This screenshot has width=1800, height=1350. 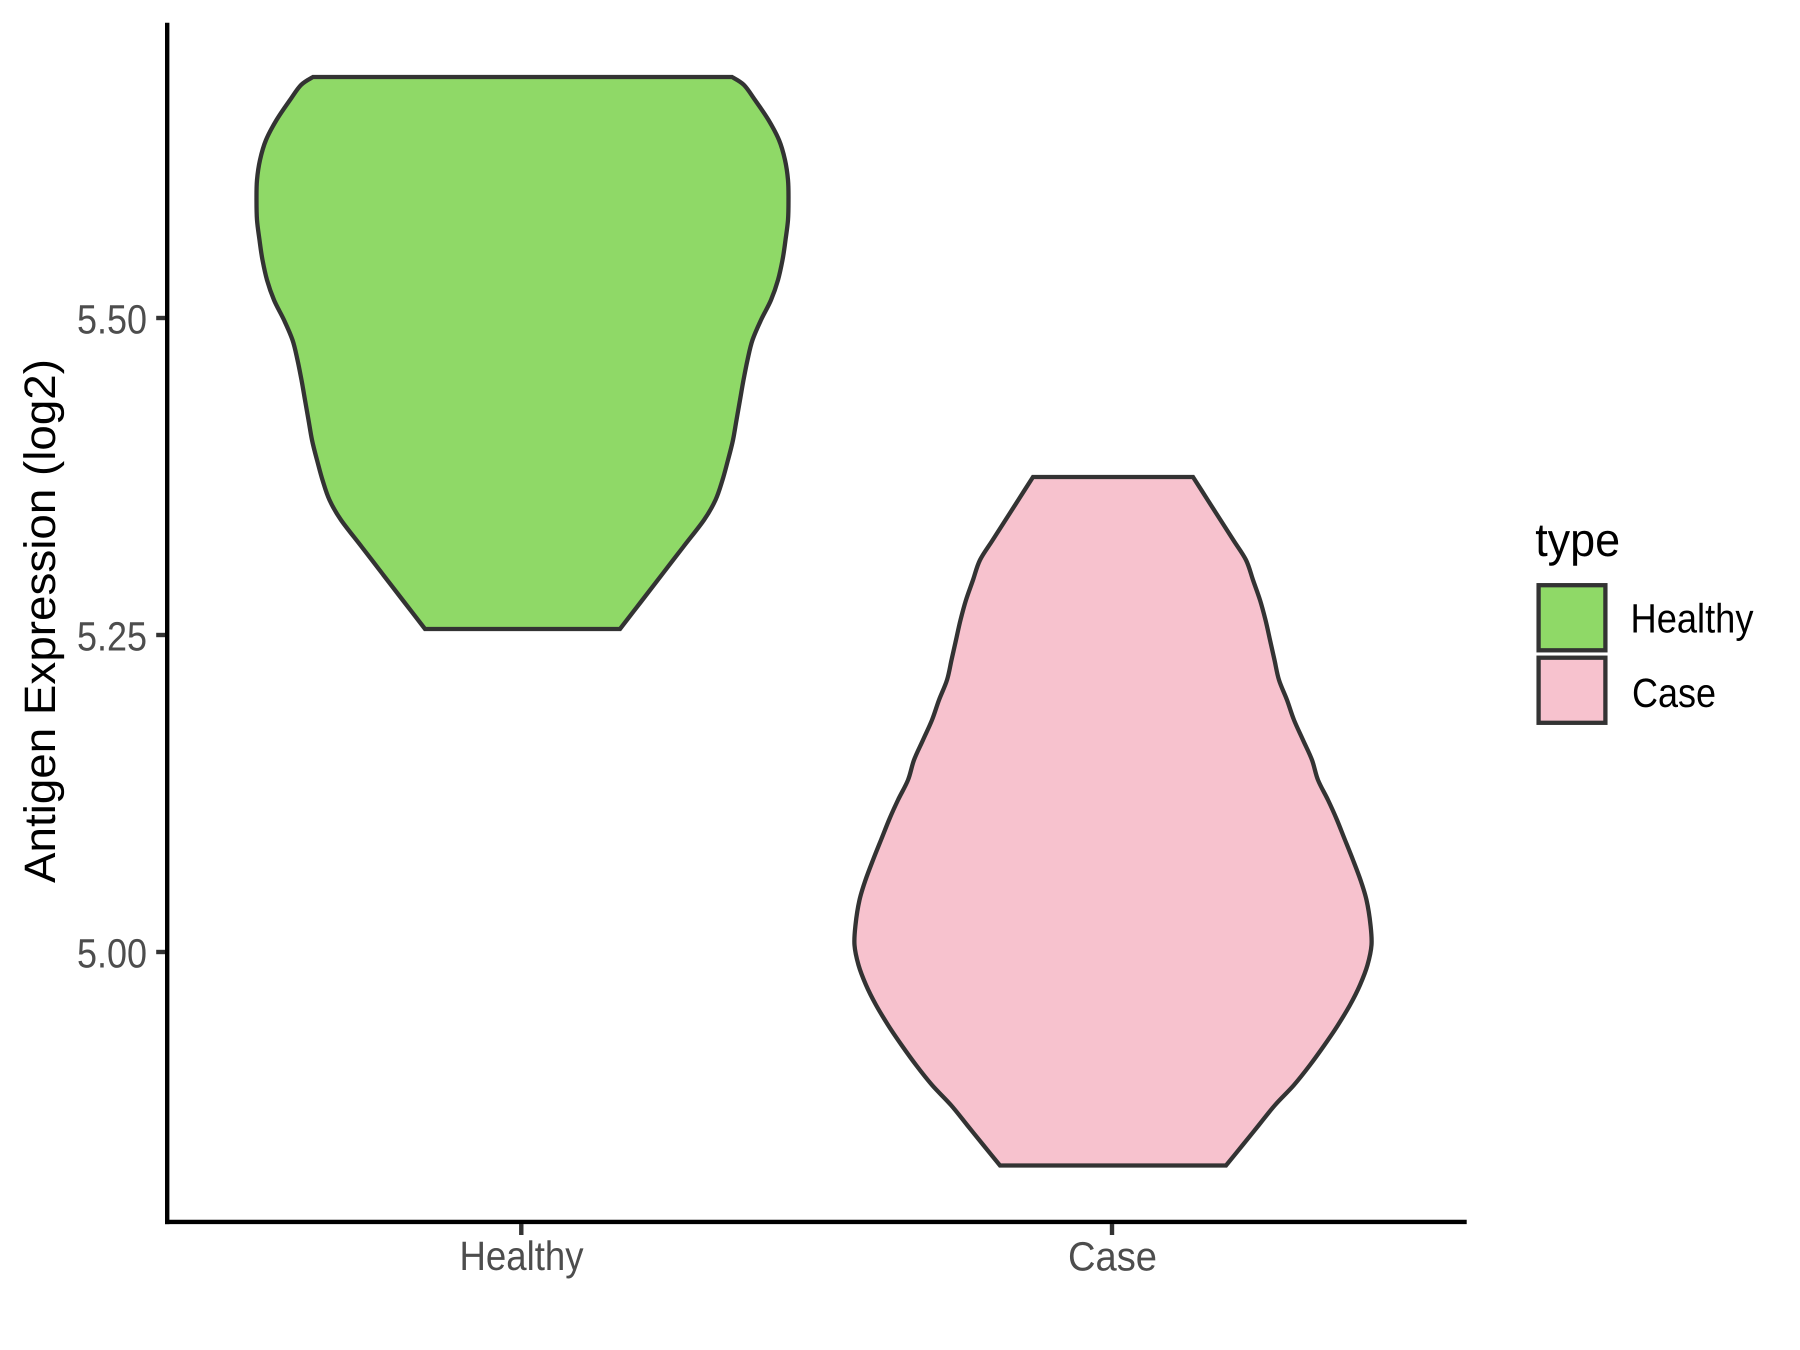 I want to click on svg-text: 5.50, so click(x=112, y=319).